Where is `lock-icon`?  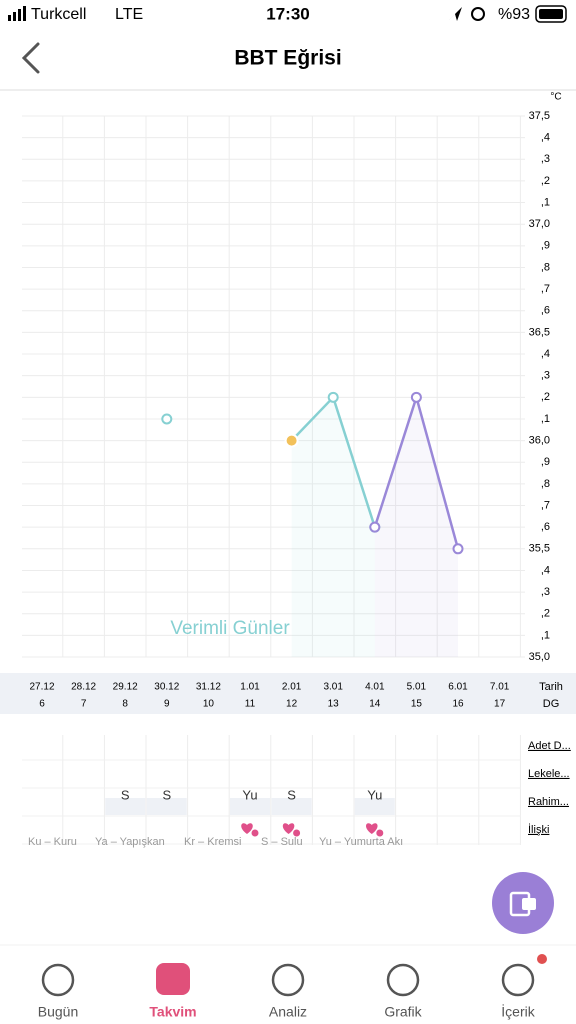 lock-icon is located at coordinates (478, 14).